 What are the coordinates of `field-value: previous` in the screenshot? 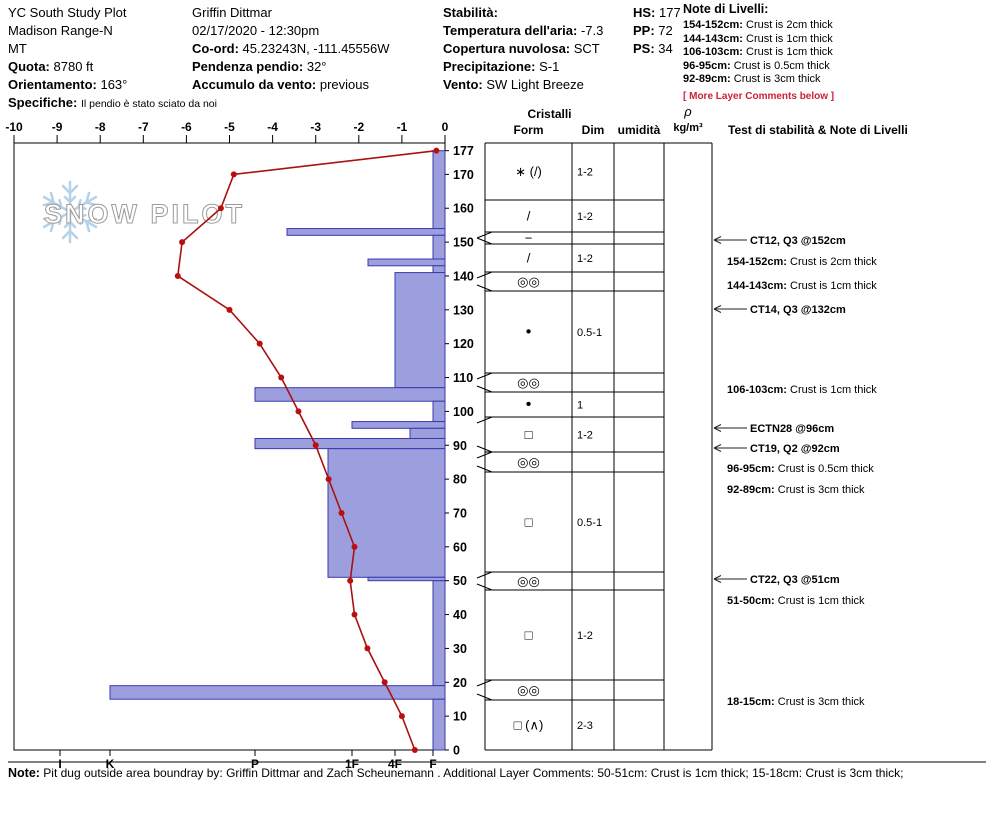 It's located at (344, 84).